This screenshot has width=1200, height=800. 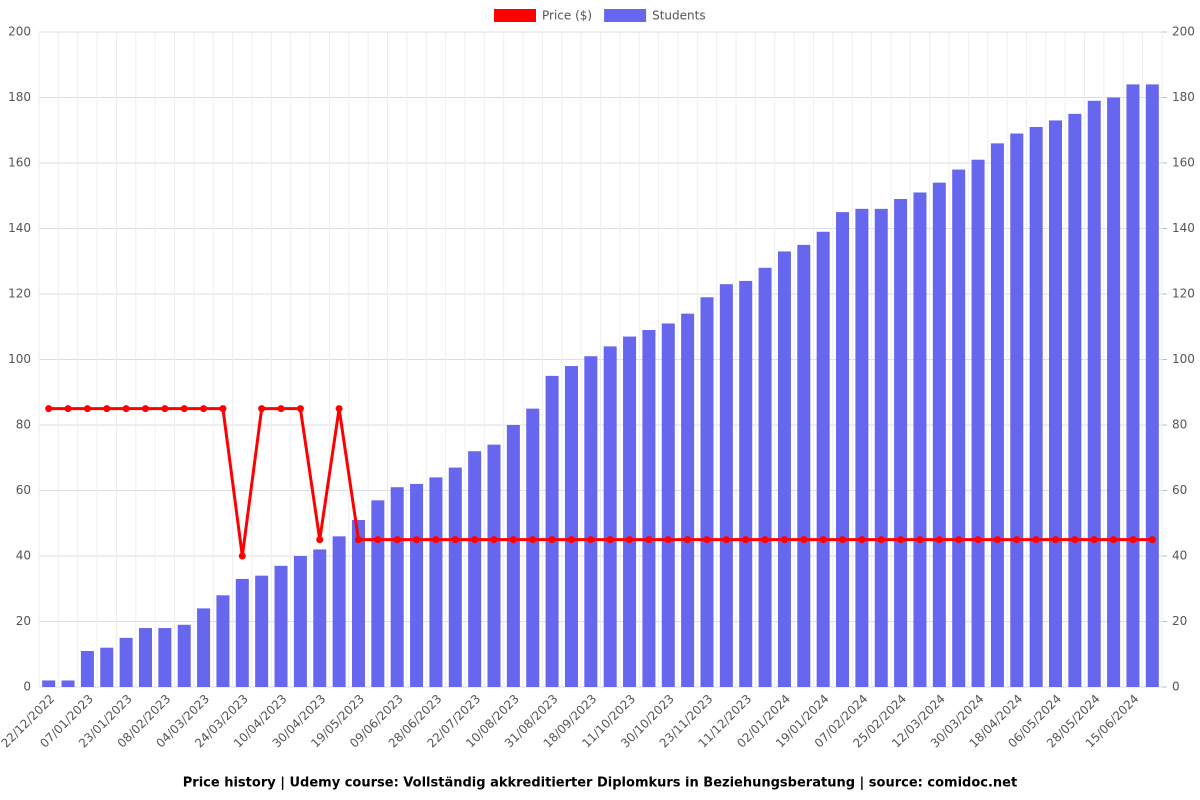 What do you see at coordinates (19, 294) in the screenshot?
I see `y-tick-label: 120` at bounding box center [19, 294].